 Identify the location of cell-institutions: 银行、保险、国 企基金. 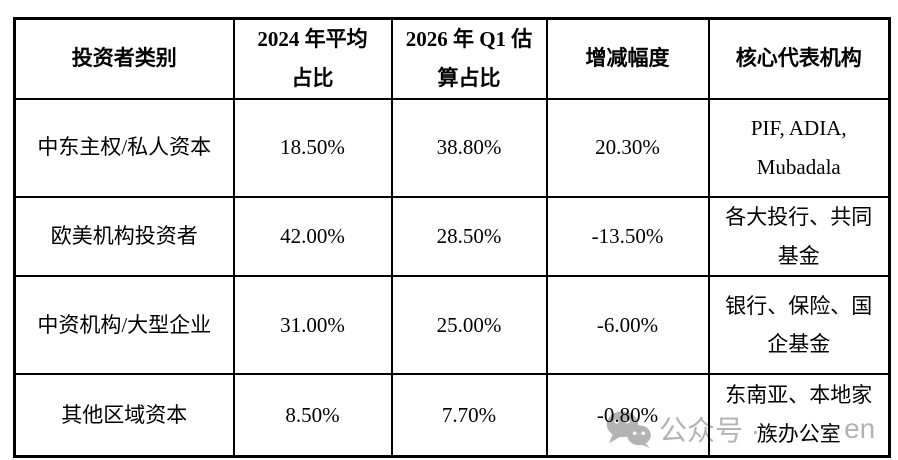
(799, 325).